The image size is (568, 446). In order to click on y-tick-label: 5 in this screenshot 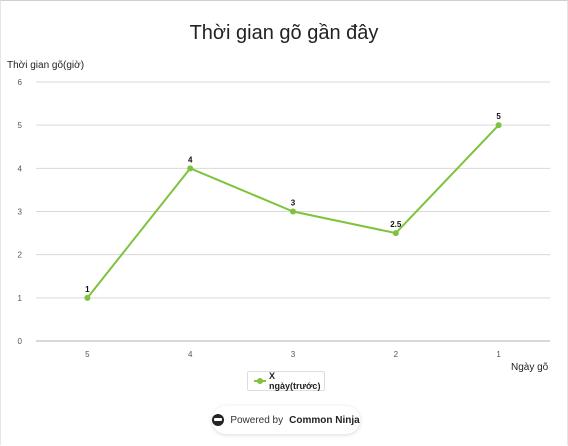, I will do `click(20, 125)`.